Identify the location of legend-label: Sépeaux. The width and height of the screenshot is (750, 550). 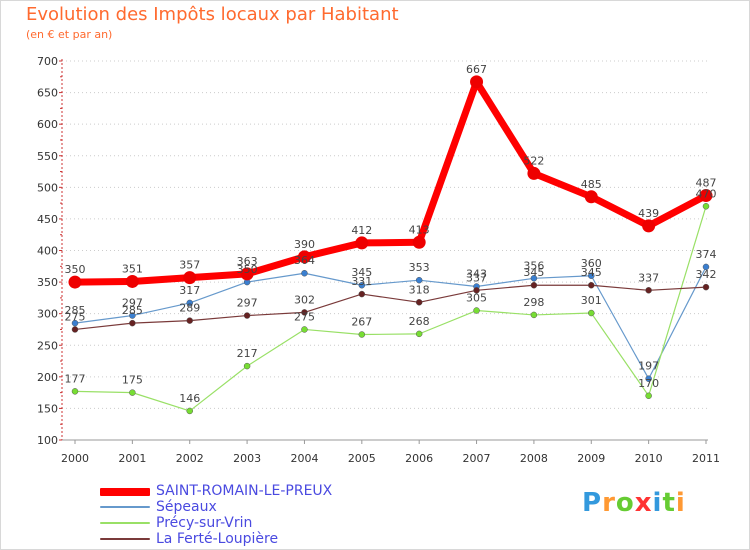
(186, 507).